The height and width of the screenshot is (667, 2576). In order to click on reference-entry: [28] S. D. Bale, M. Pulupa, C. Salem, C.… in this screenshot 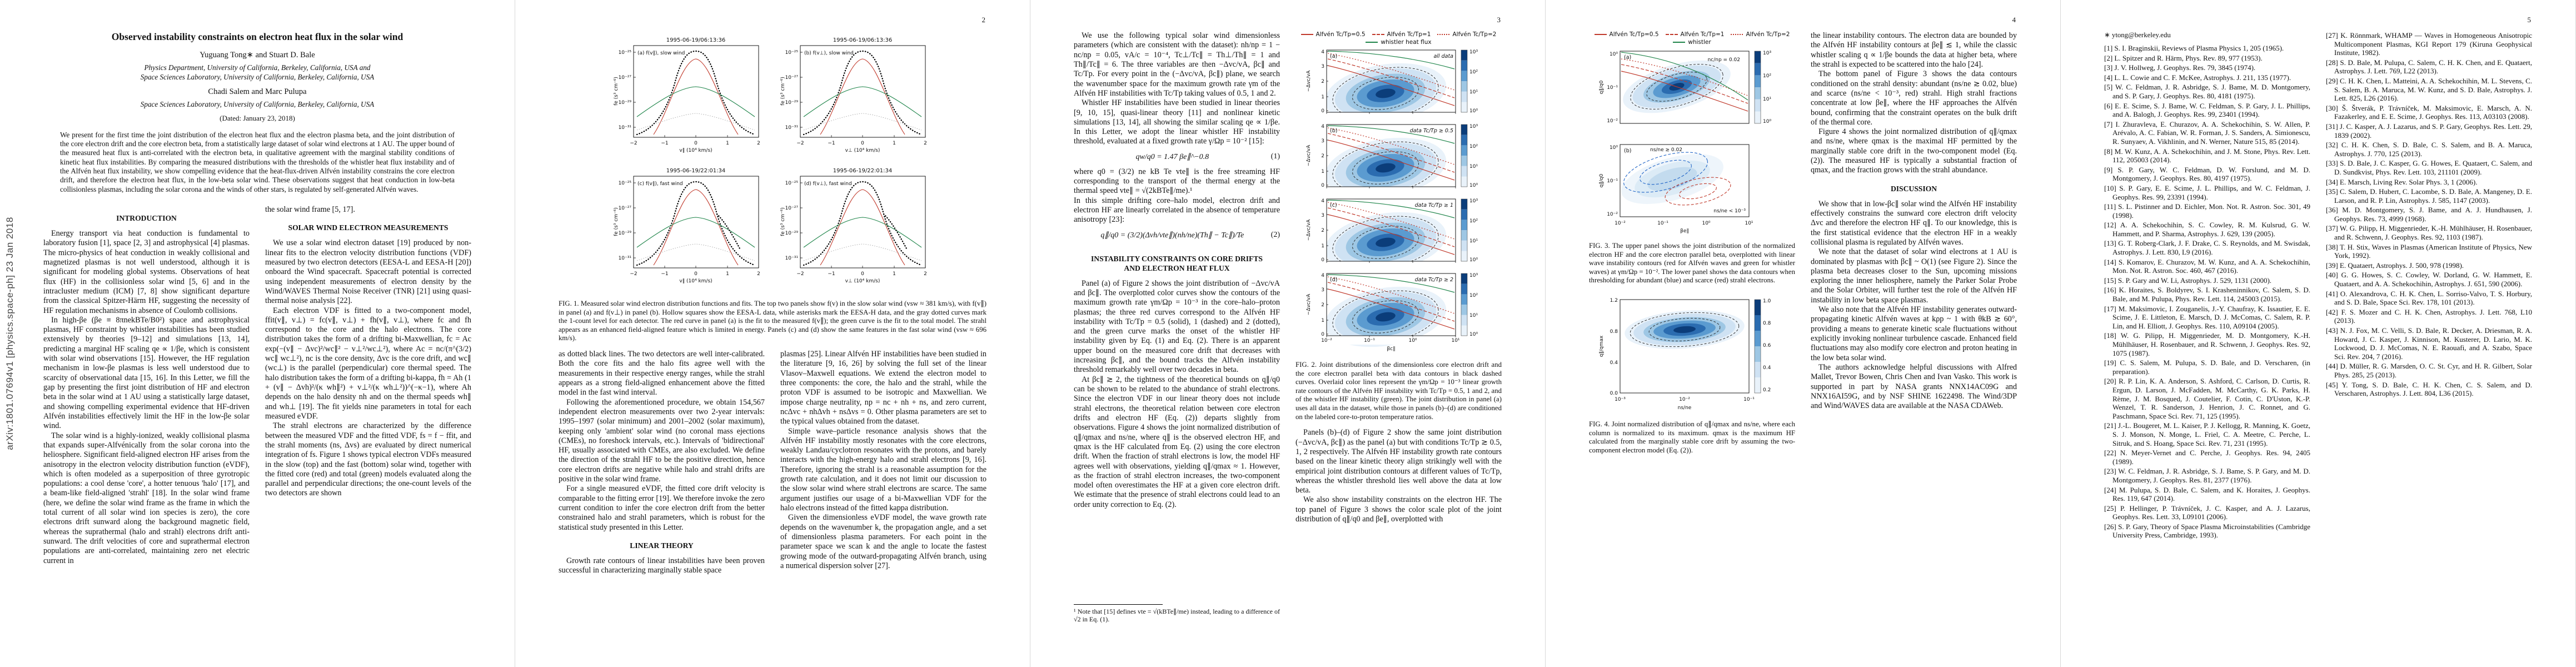, I will do `click(2429, 67)`.